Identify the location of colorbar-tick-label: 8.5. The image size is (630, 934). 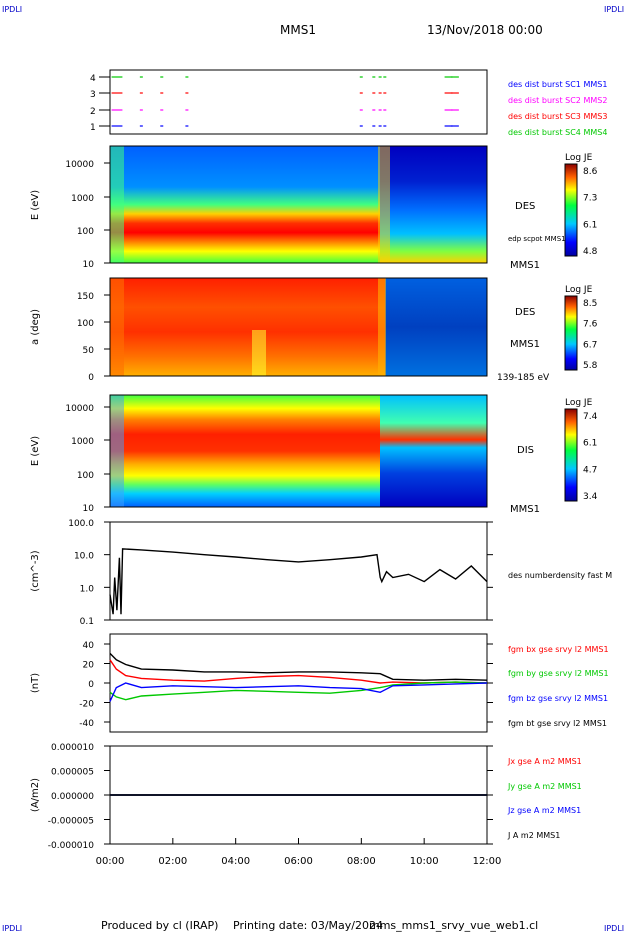
(590, 304).